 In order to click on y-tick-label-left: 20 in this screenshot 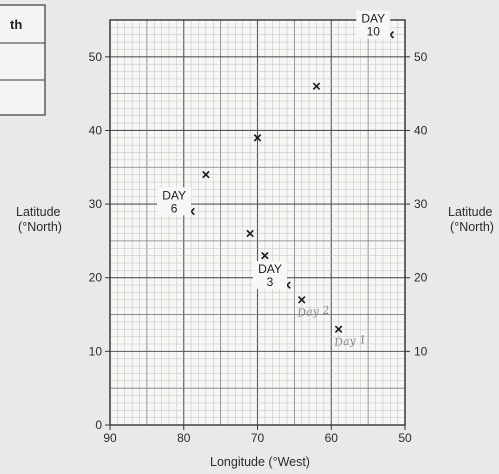, I will do `click(96, 278)`.